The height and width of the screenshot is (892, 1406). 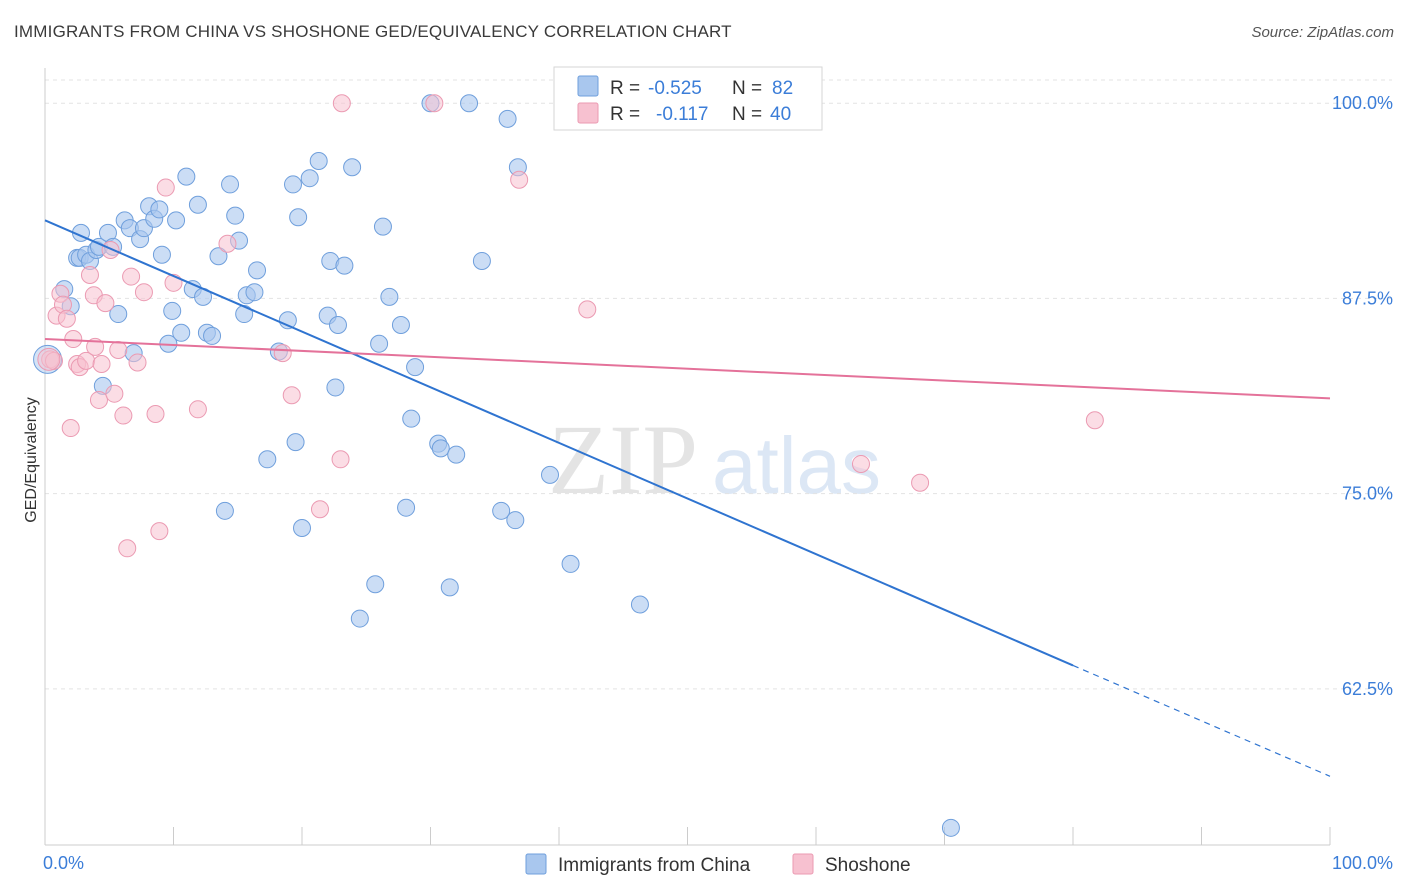 I want to click on y-tick-label: 100.0%, so click(x=1362, y=103).